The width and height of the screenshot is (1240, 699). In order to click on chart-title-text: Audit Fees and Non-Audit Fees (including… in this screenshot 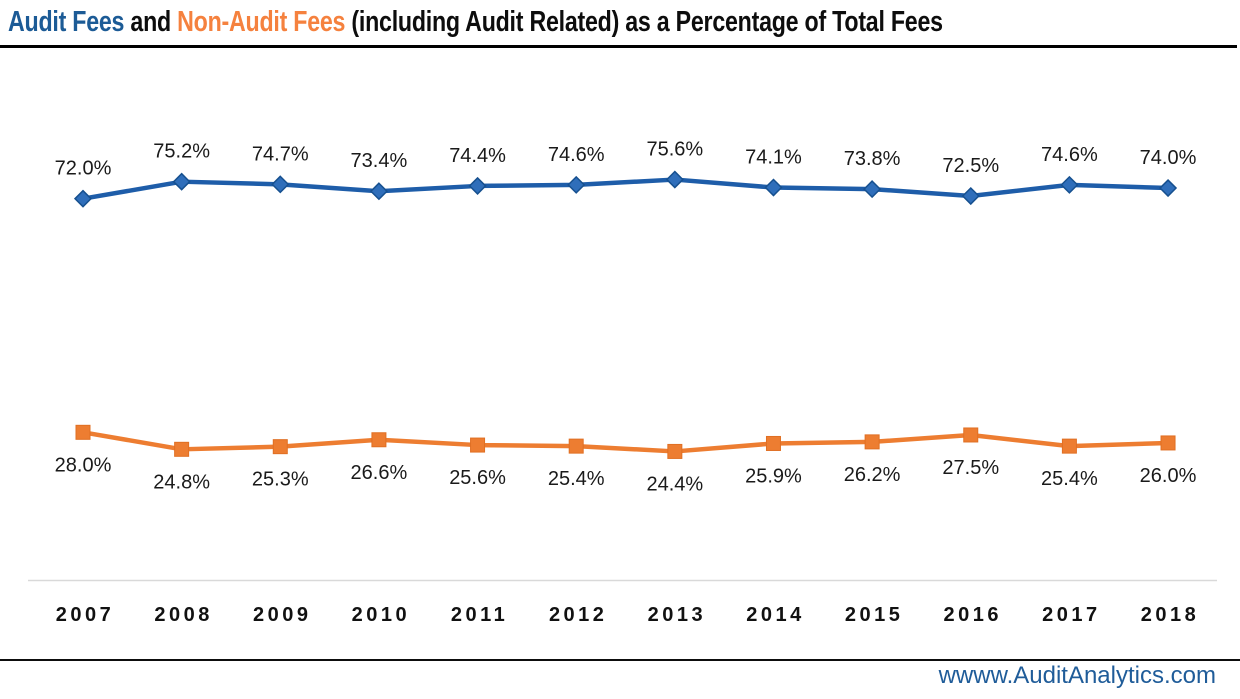, I will do `click(475, 22)`.